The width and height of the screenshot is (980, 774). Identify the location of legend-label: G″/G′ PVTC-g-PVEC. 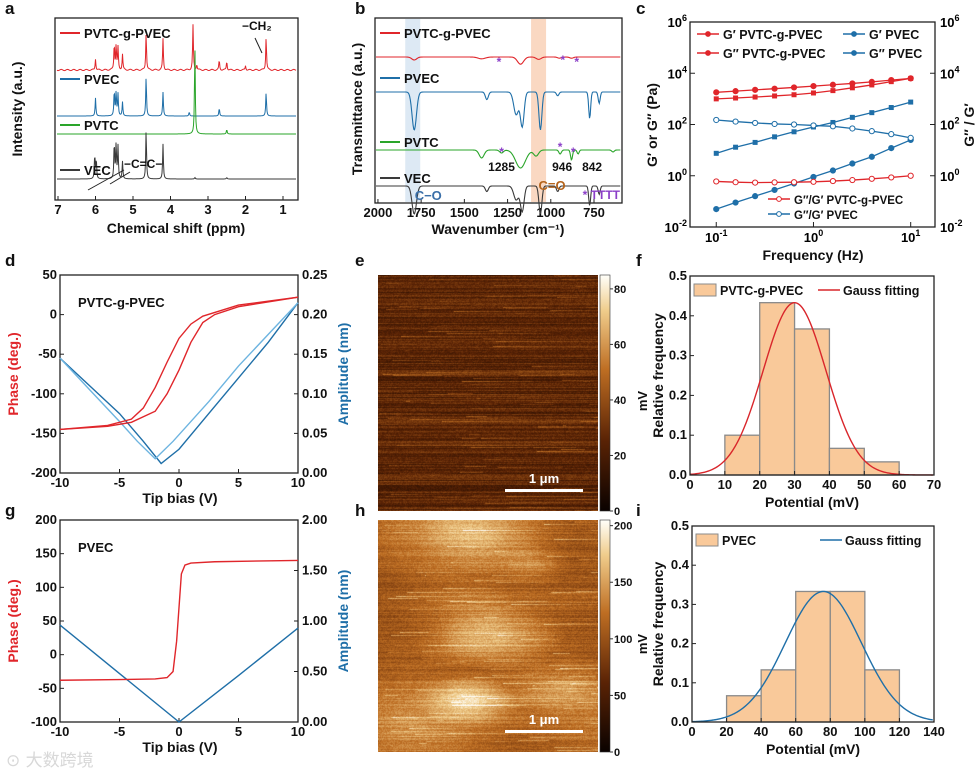
(848, 201).